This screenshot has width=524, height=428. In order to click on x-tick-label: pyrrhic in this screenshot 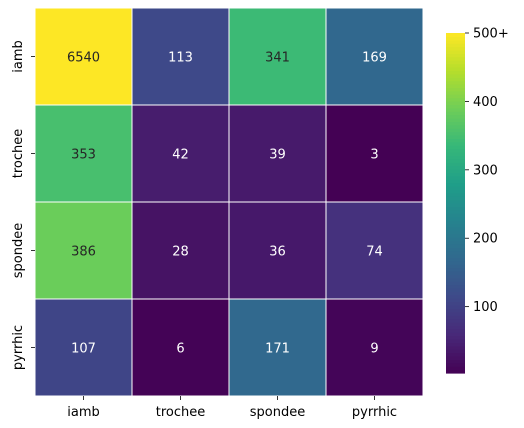, I will do `click(374, 412)`.